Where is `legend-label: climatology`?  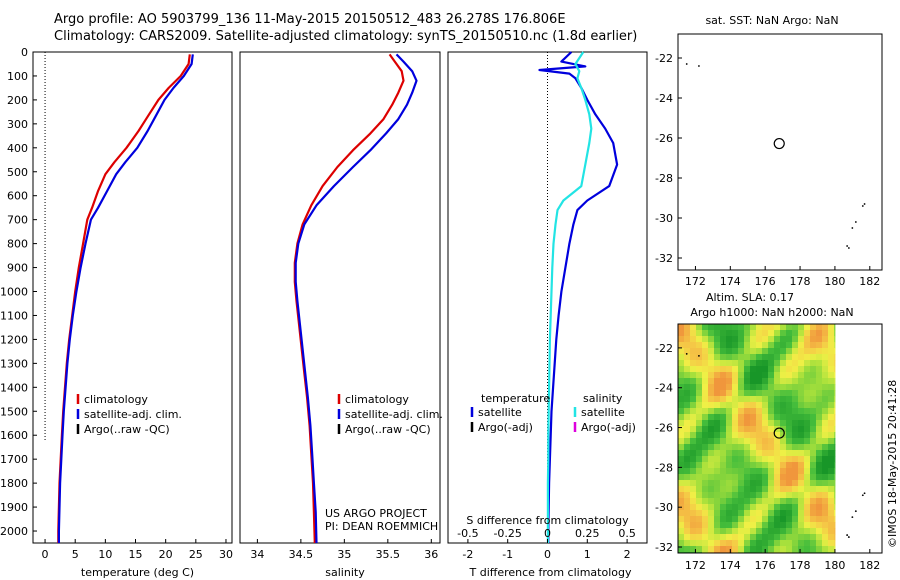 legend-label: climatology is located at coordinates (377, 399).